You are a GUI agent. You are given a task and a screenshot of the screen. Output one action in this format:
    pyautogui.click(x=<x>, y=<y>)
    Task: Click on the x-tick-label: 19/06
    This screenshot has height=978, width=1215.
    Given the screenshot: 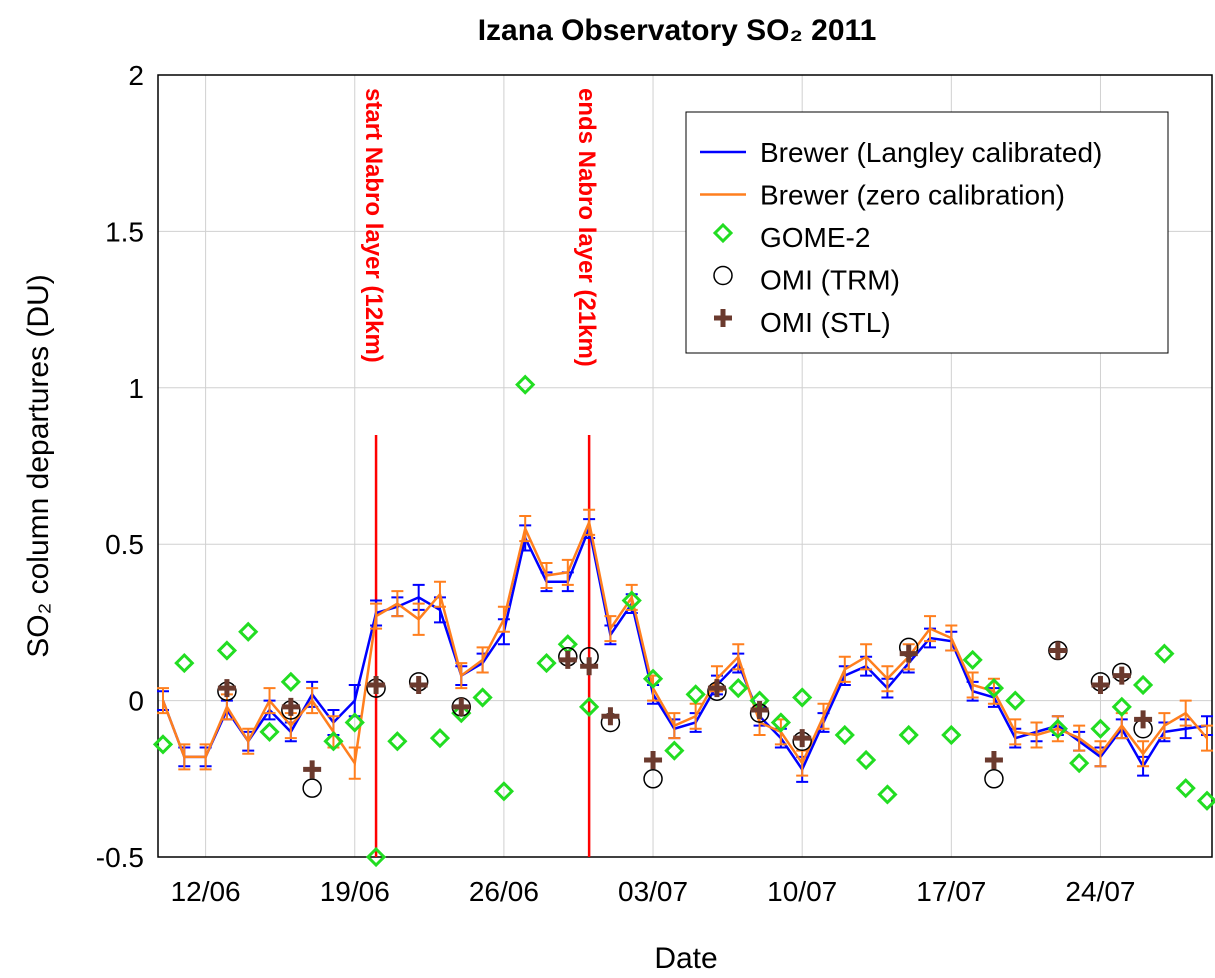 What is the action you would take?
    pyautogui.click(x=355, y=891)
    